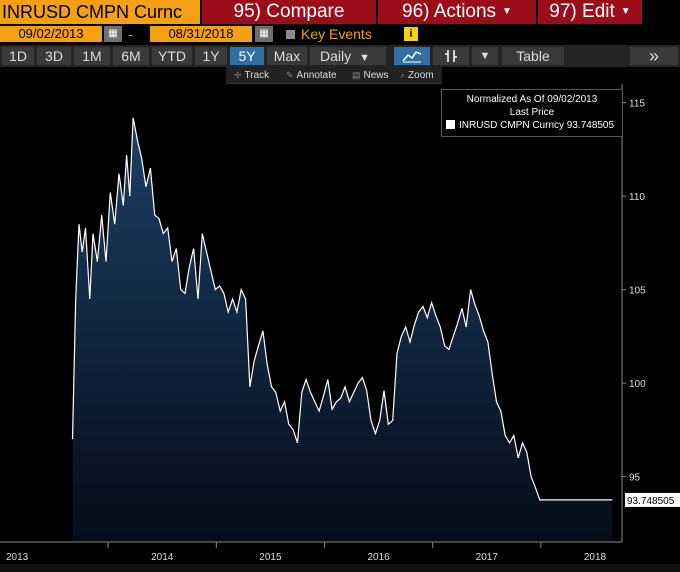 This screenshot has width=680, height=572. What do you see at coordinates (18, 56) in the screenshot?
I see `period-1d-button: 1D` at bounding box center [18, 56].